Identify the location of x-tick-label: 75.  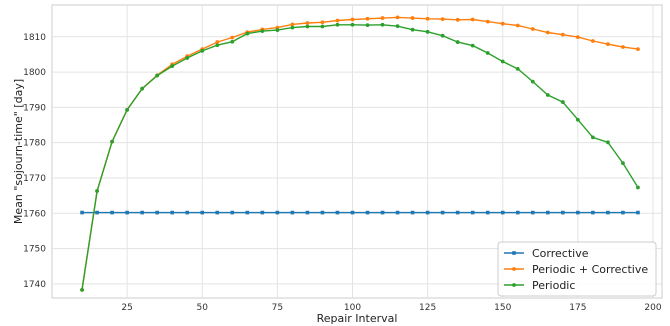
(277, 308).